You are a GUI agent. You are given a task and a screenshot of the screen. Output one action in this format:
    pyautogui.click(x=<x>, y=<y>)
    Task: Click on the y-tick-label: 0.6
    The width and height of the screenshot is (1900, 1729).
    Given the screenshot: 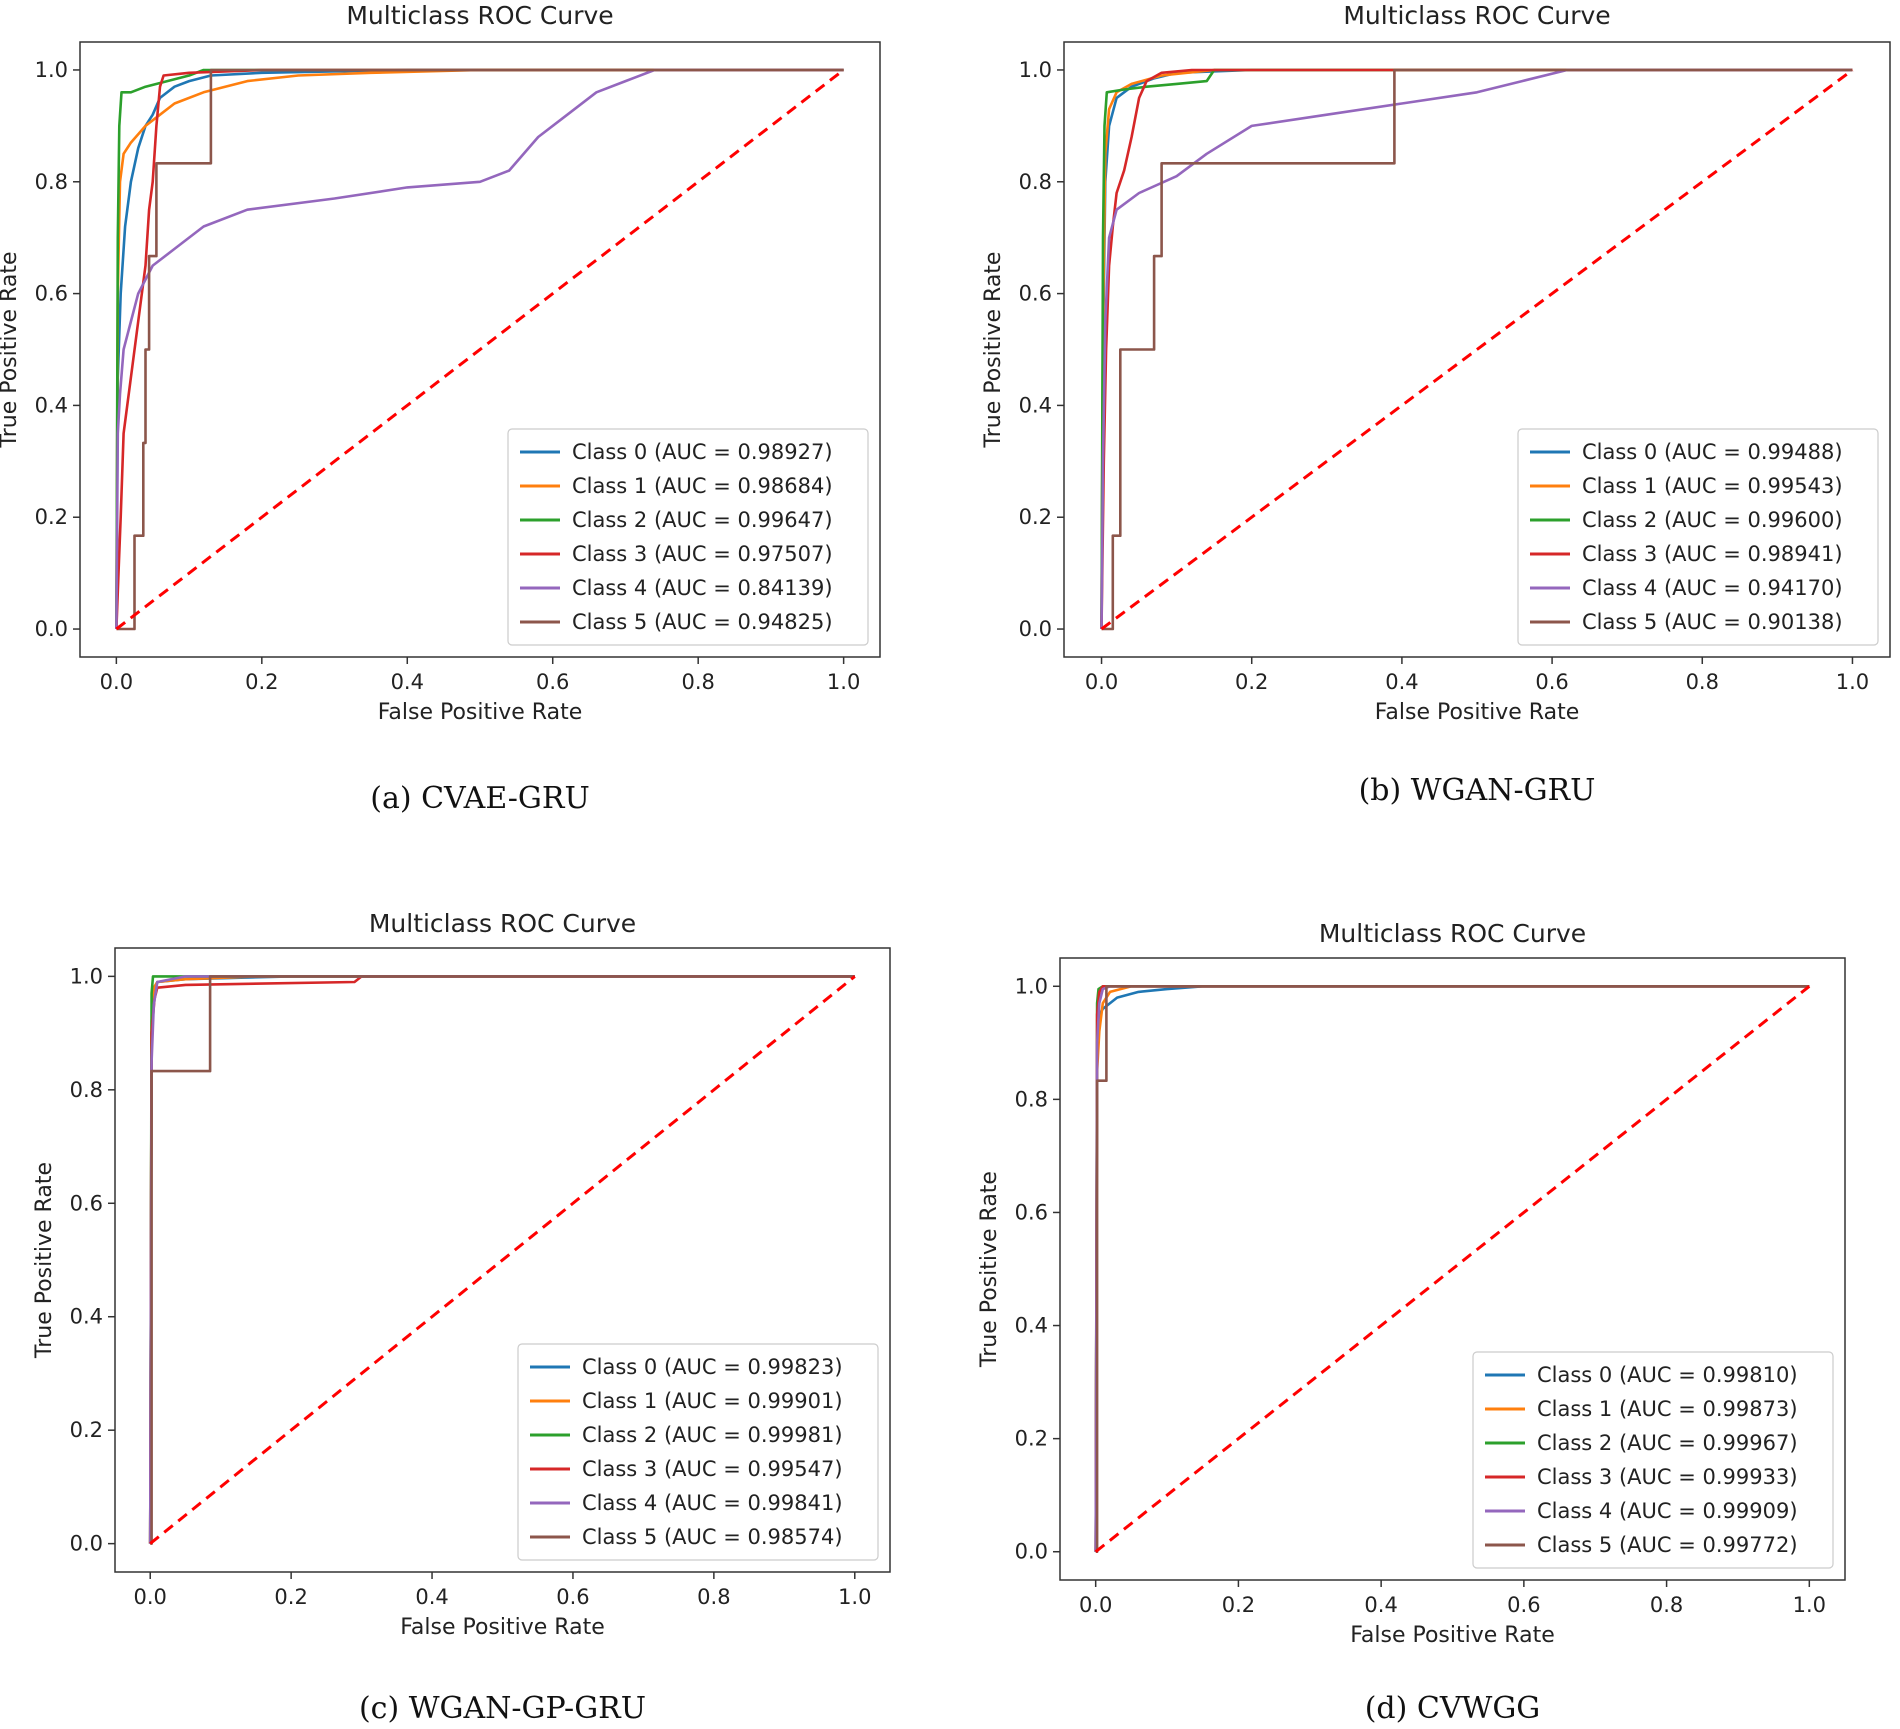 What is the action you would take?
    pyautogui.click(x=51, y=294)
    